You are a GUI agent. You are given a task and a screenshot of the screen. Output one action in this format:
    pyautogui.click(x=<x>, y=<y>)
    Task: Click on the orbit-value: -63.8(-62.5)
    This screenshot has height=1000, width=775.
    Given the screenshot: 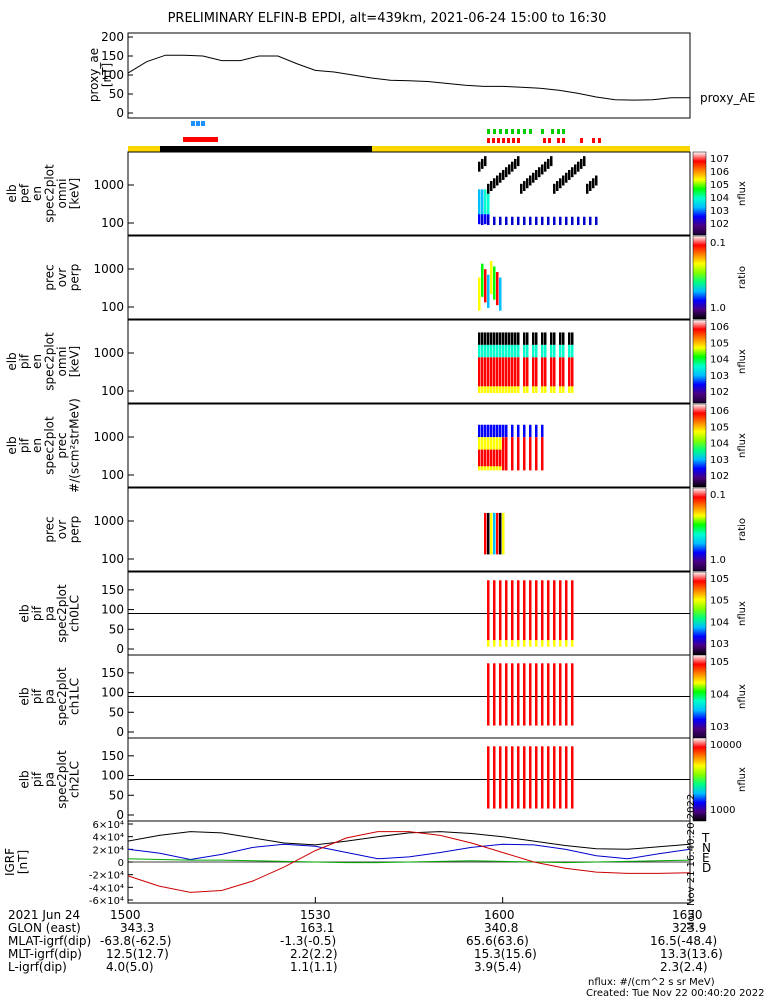 What is the action you would take?
    pyautogui.click(x=136, y=941)
    